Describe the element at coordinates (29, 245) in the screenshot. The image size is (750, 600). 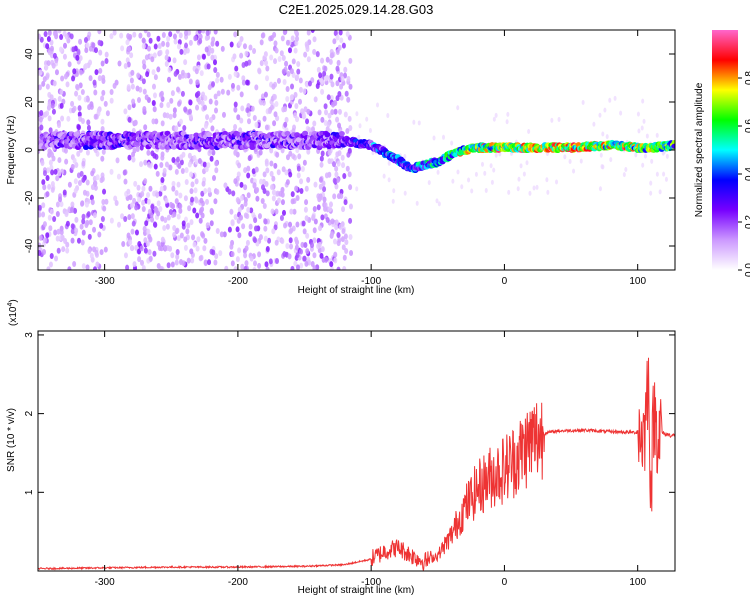
I see `y-tick-label: -40` at that location.